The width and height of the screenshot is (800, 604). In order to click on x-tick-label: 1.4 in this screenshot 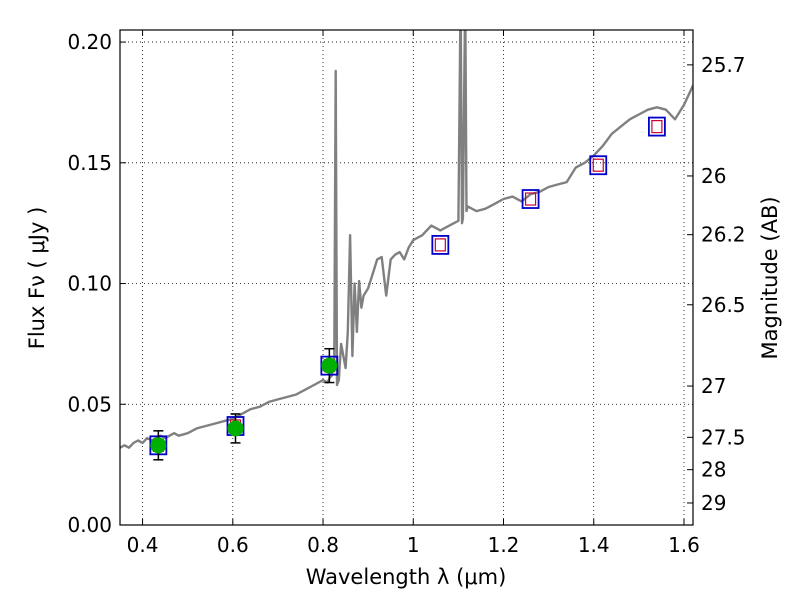, I will do `click(594, 545)`.